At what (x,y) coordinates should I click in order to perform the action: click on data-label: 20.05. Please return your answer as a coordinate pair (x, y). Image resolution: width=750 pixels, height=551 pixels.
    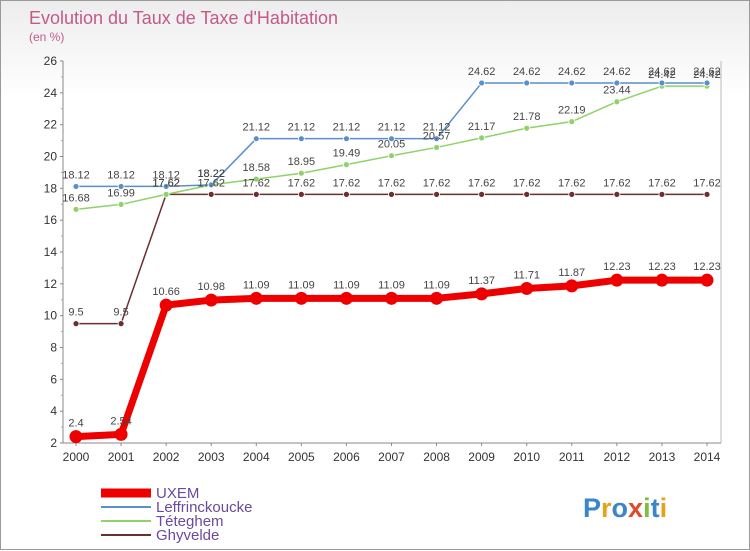
    Looking at the image, I should click on (392, 145).